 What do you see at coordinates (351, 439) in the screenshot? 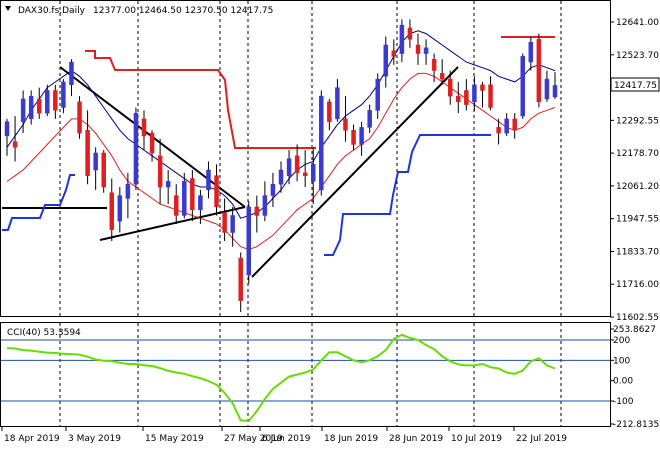
I see `date-tick-label: 18 Jun 2019` at bounding box center [351, 439].